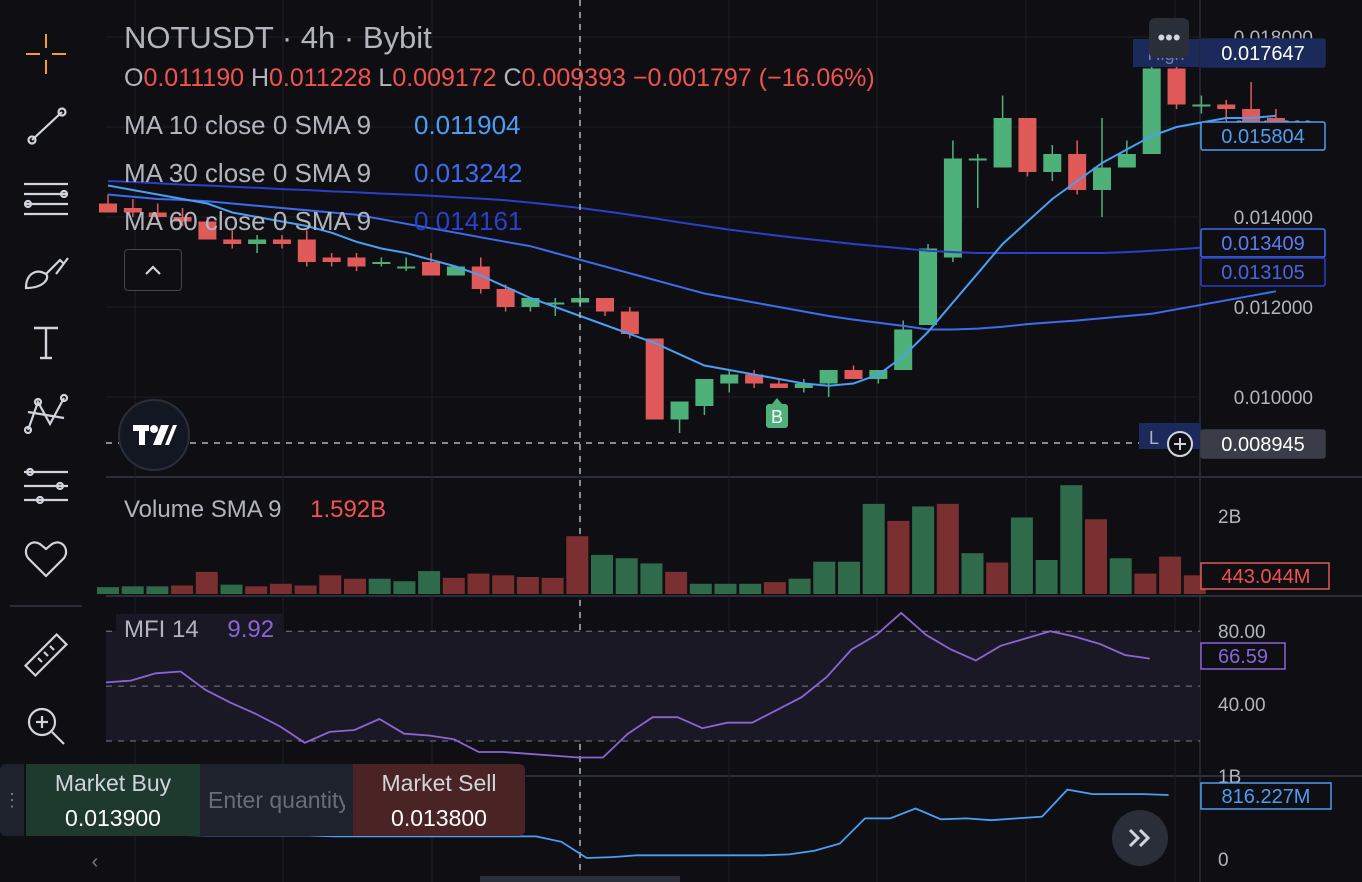  What do you see at coordinates (46, 414) in the screenshot?
I see `pattern-icon` at bounding box center [46, 414].